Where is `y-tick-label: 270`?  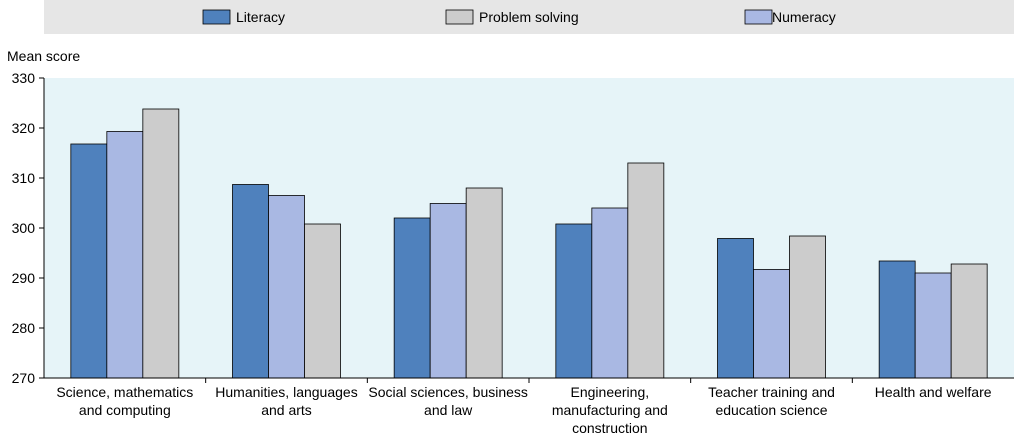 y-tick-label: 270 is located at coordinates (24, 378).